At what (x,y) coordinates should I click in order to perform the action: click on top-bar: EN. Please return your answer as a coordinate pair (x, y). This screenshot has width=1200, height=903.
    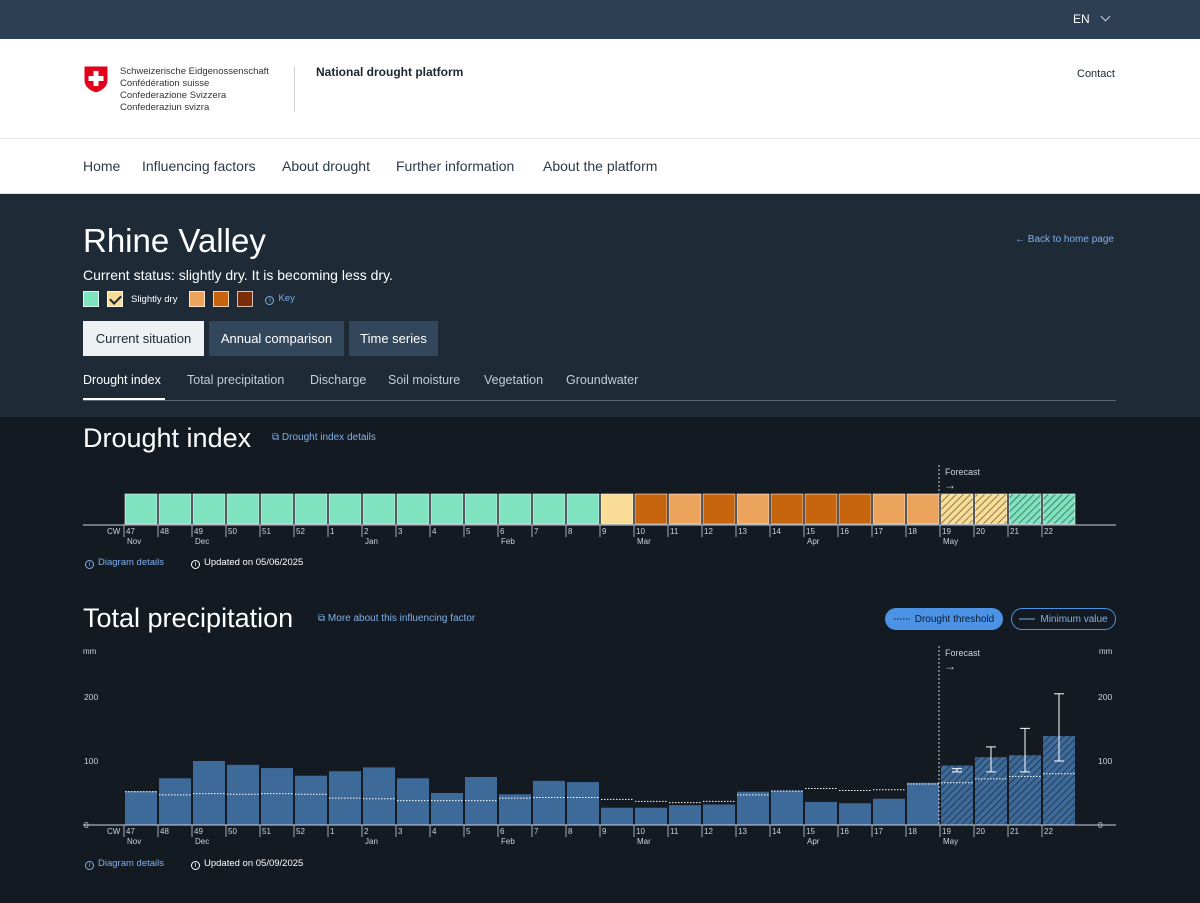
    Looking at the image, I should click on (600, 19).